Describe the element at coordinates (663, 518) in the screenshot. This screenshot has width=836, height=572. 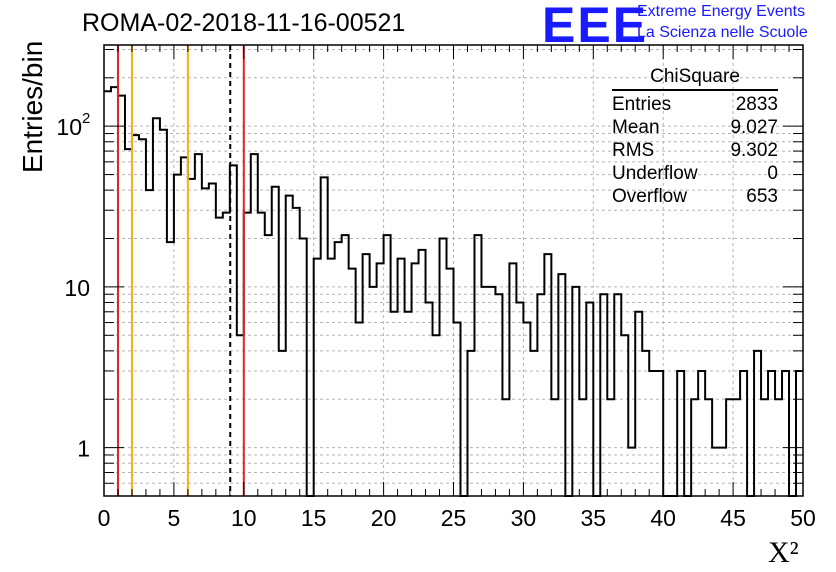
I see `x-tick-label: 40` at that location.